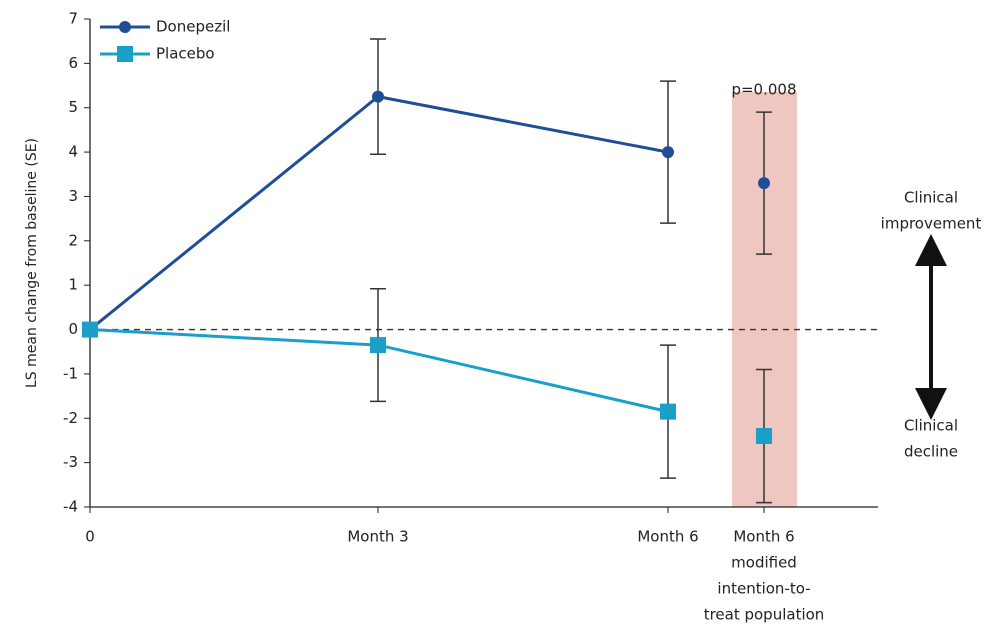 The width and height of the screenshot is (999, 631). What do you see at coordinates (931, 224) in the screenshot?
I see `annotation: improvement` at bounding box center [931, 224].